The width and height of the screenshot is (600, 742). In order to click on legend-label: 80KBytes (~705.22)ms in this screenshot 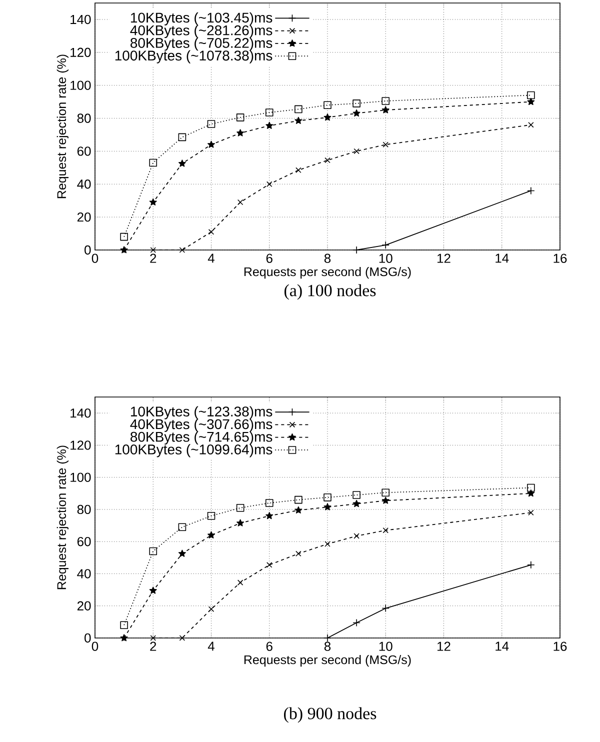, I will do `click(201, 44)`.